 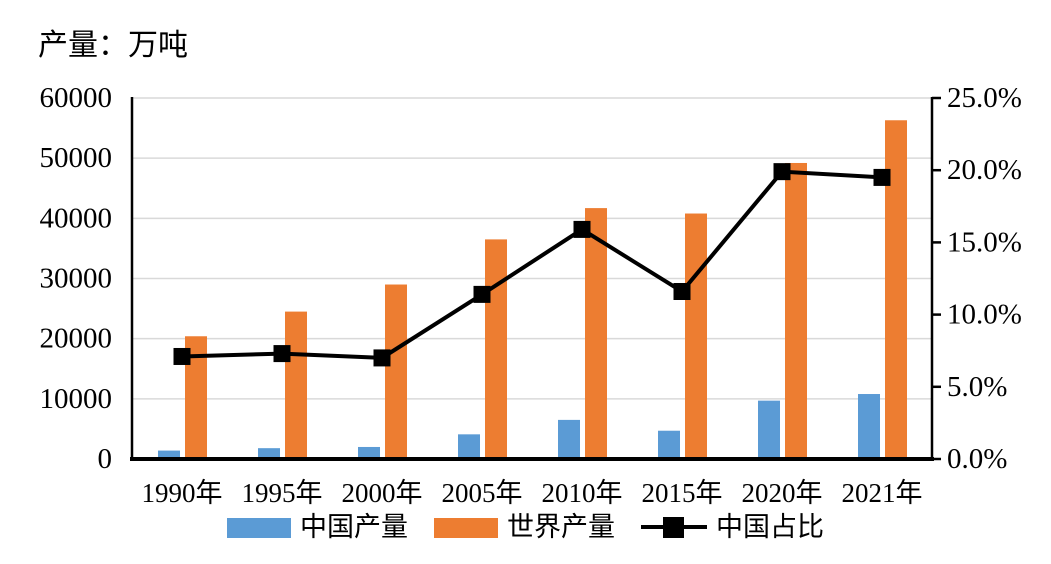 I want to click on bar-china-1990年, so click(x=169, y=454).